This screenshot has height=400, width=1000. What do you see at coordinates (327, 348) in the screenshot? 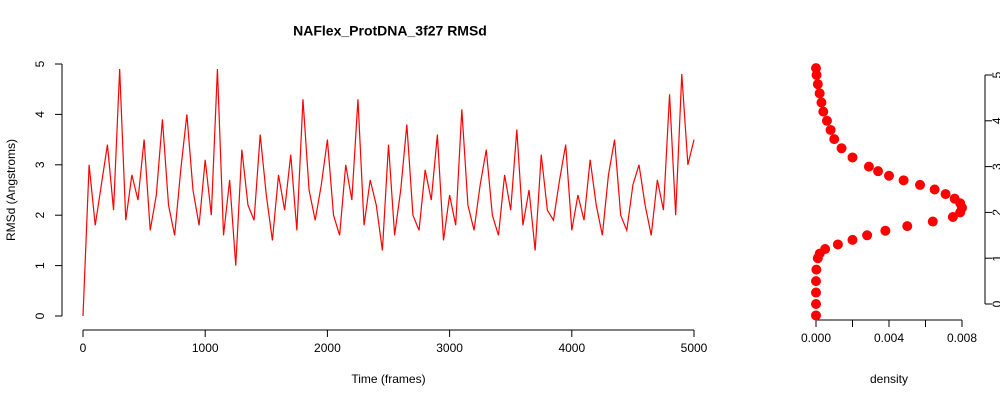
I see `x-tick-label: 2000` at bounding box center [327, 348].